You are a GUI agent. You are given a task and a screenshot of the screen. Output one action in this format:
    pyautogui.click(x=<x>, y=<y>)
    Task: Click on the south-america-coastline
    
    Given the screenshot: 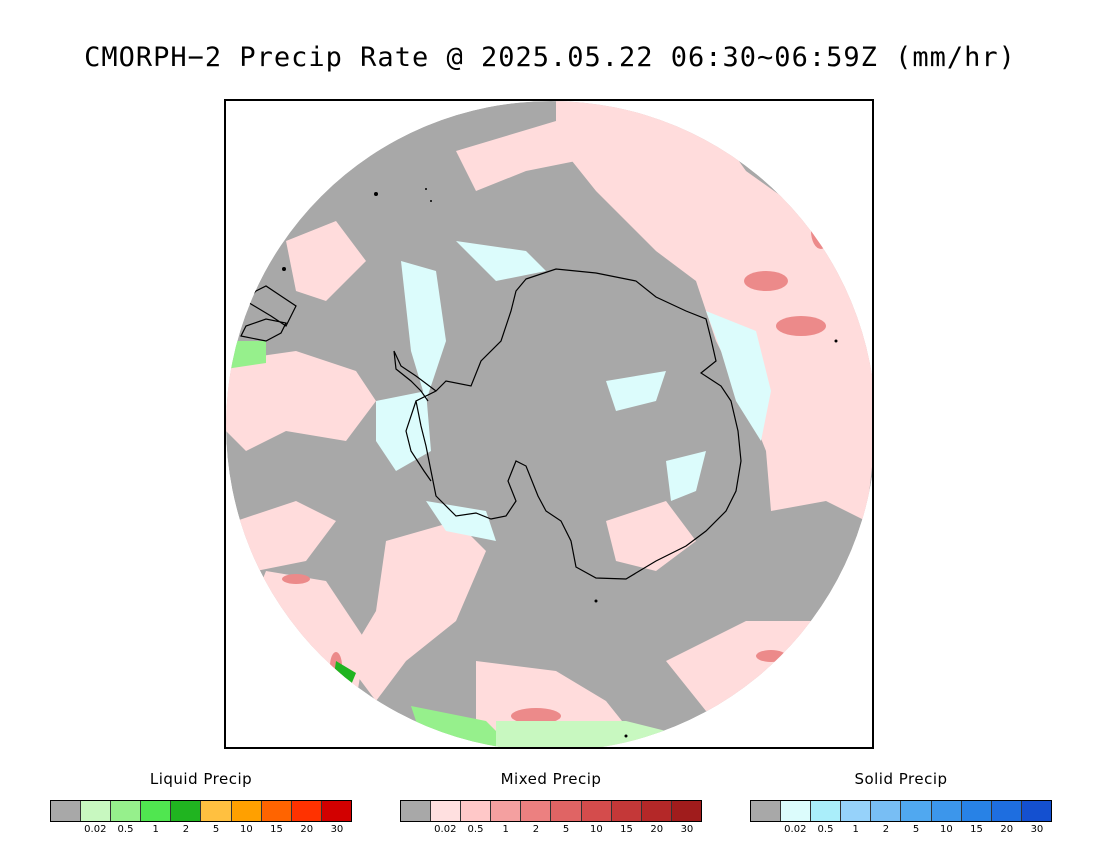 What is the action you would take?
    pyautogui.click(x=268, y=313)
    